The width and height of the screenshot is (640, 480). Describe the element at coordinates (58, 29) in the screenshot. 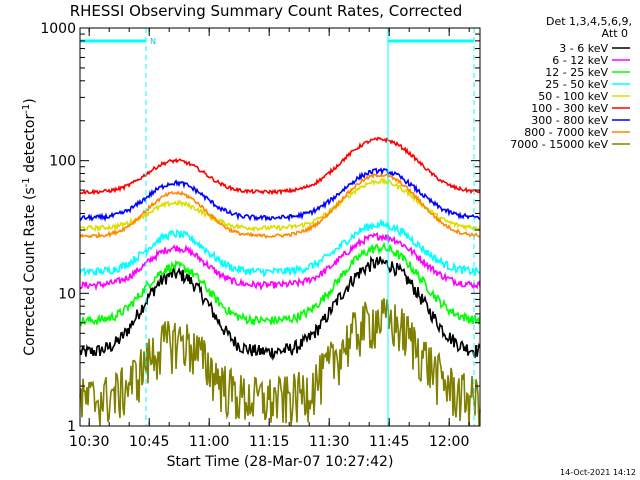

I see `y-tick-label-4: 1000` at that location.